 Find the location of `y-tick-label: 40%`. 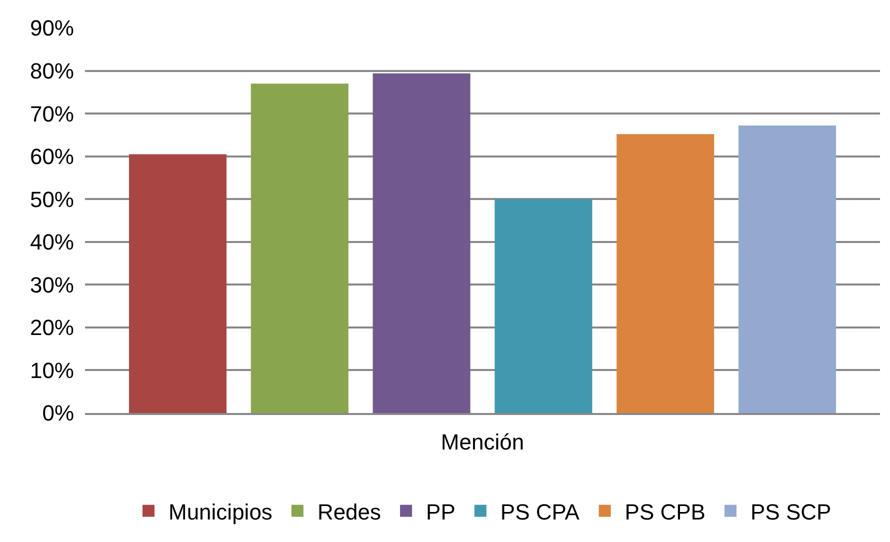

y-tick-label: 40% is located at coordinates (52, 242).